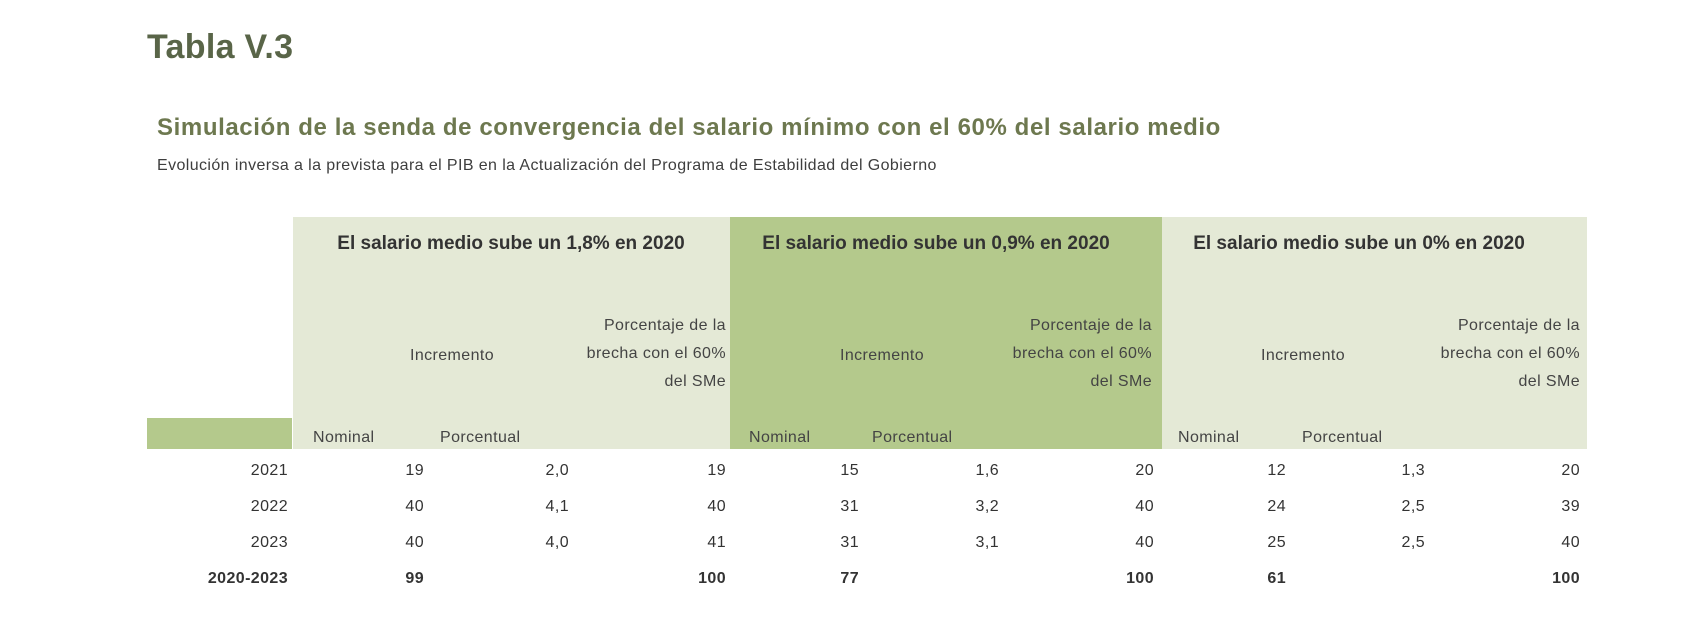 The image size is (1706, 622). Describe the element at coordinates (987, 506) in the screenshot. I see `table-cell: 3,2` at that location.